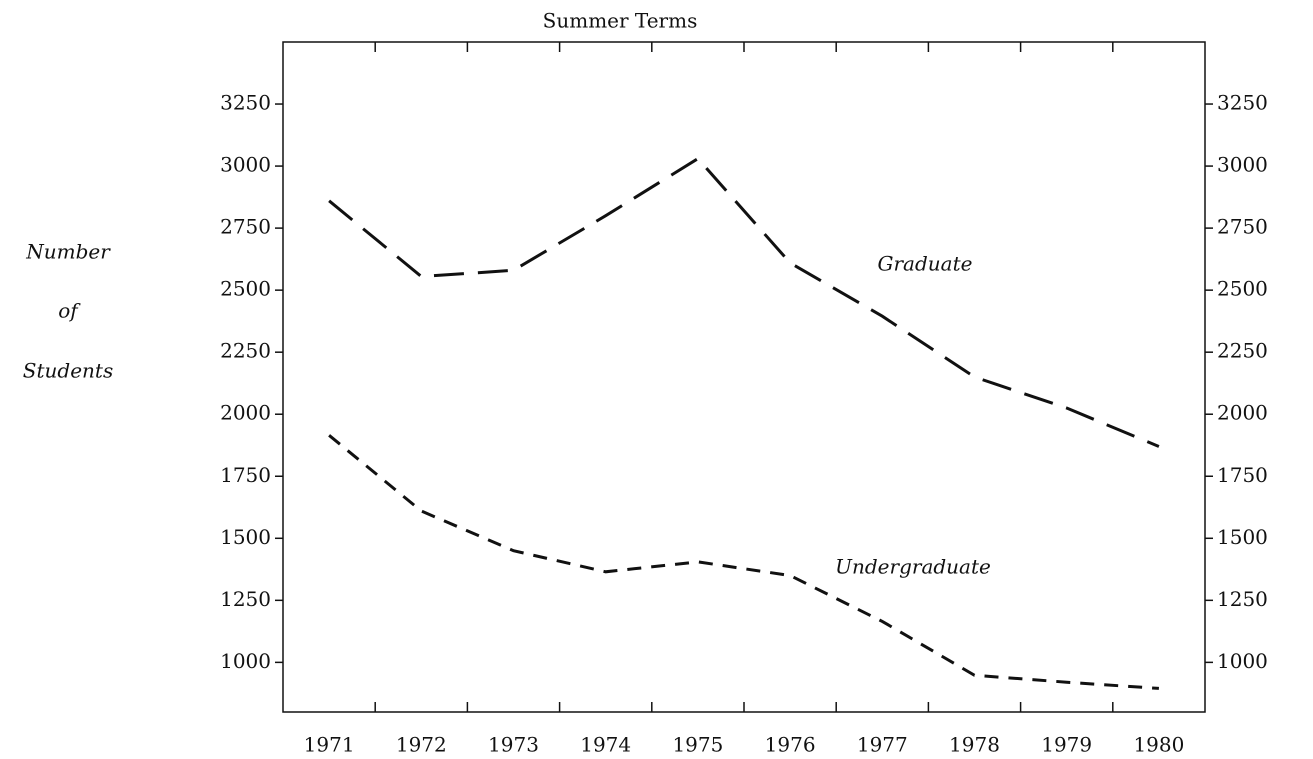 Image resolution: width=1313 pixels, height=759 pixels. I want to click on y-tick-label: 1750, so click(245, 475).